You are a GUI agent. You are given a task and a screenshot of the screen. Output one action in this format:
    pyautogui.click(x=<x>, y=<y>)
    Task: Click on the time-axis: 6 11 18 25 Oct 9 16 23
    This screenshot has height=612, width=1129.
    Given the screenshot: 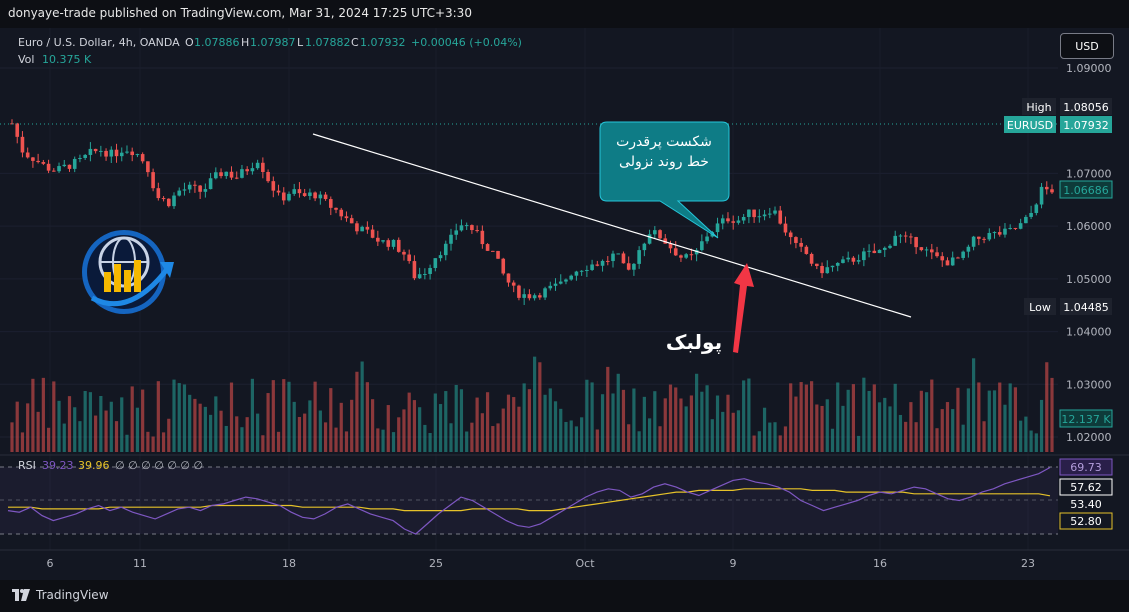 What is the action you would take?
    pyautogui.click(x=564, y=559)
    